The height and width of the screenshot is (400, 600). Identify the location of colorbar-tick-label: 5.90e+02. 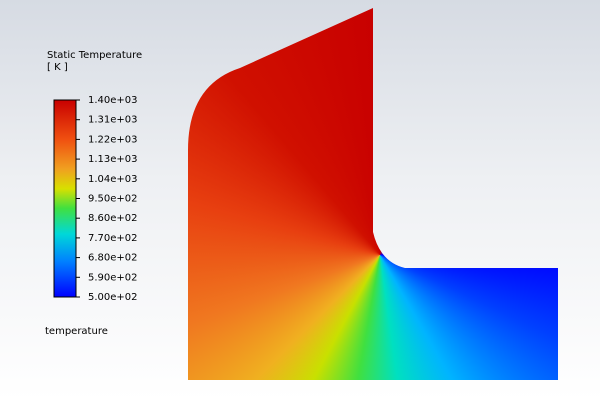
(113, 277).